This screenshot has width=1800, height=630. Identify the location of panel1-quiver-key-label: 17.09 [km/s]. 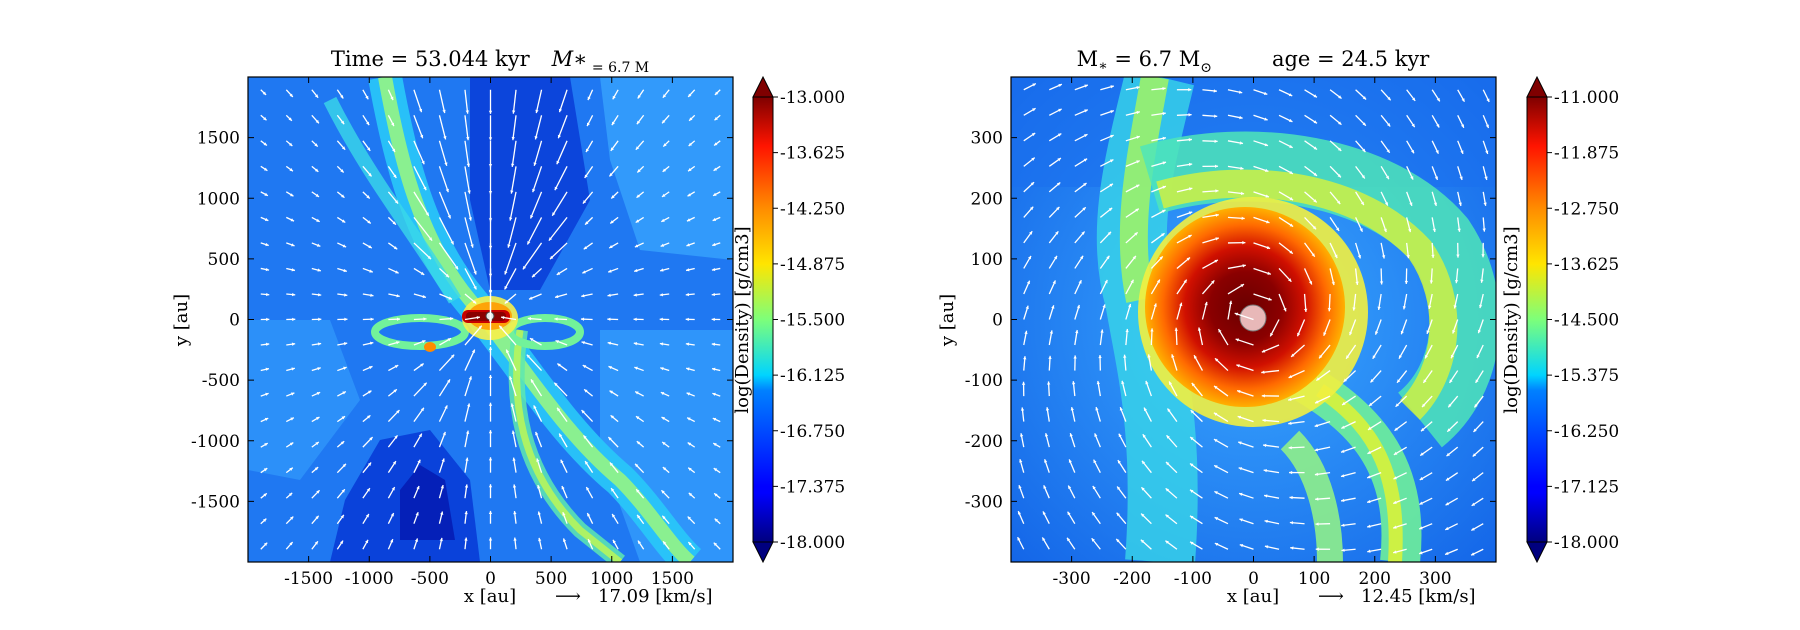
(655, 596).